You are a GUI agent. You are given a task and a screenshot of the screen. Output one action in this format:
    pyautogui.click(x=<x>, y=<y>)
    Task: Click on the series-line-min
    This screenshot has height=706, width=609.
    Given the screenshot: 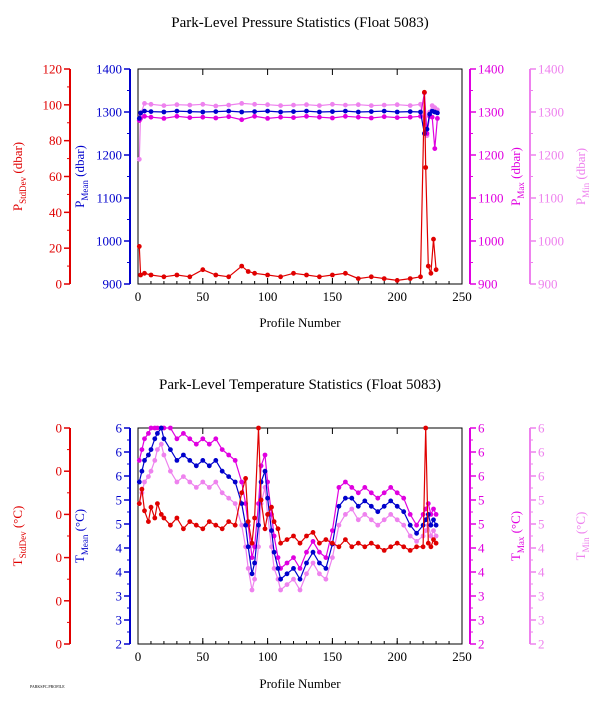 What is the action you would take?
    pyautogui.click(x=287, y=517)
    